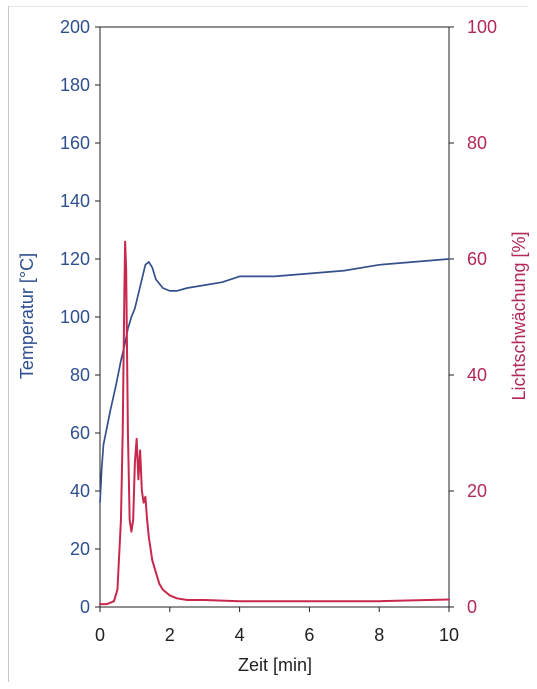  What do you see at coordinates (75, 259) in the screenshot?
I see `left-tick-label-6: 120` at bounding box center [75, 259].